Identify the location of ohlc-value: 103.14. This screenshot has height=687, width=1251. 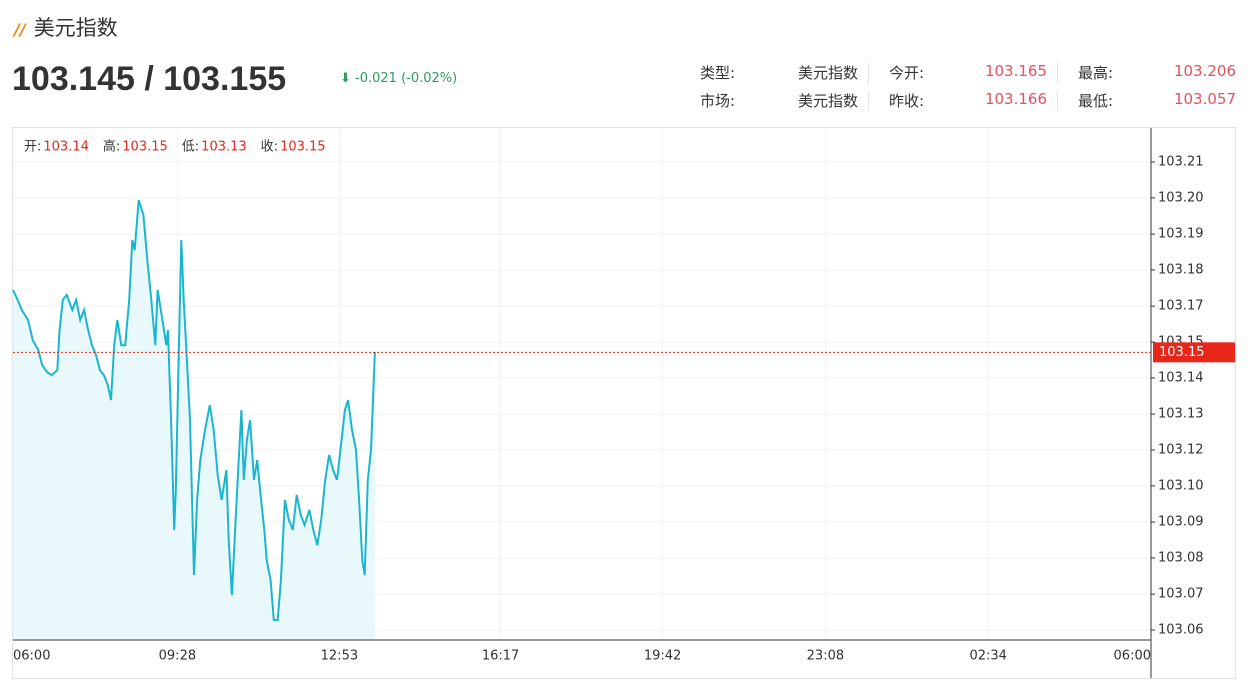
(66, 147).